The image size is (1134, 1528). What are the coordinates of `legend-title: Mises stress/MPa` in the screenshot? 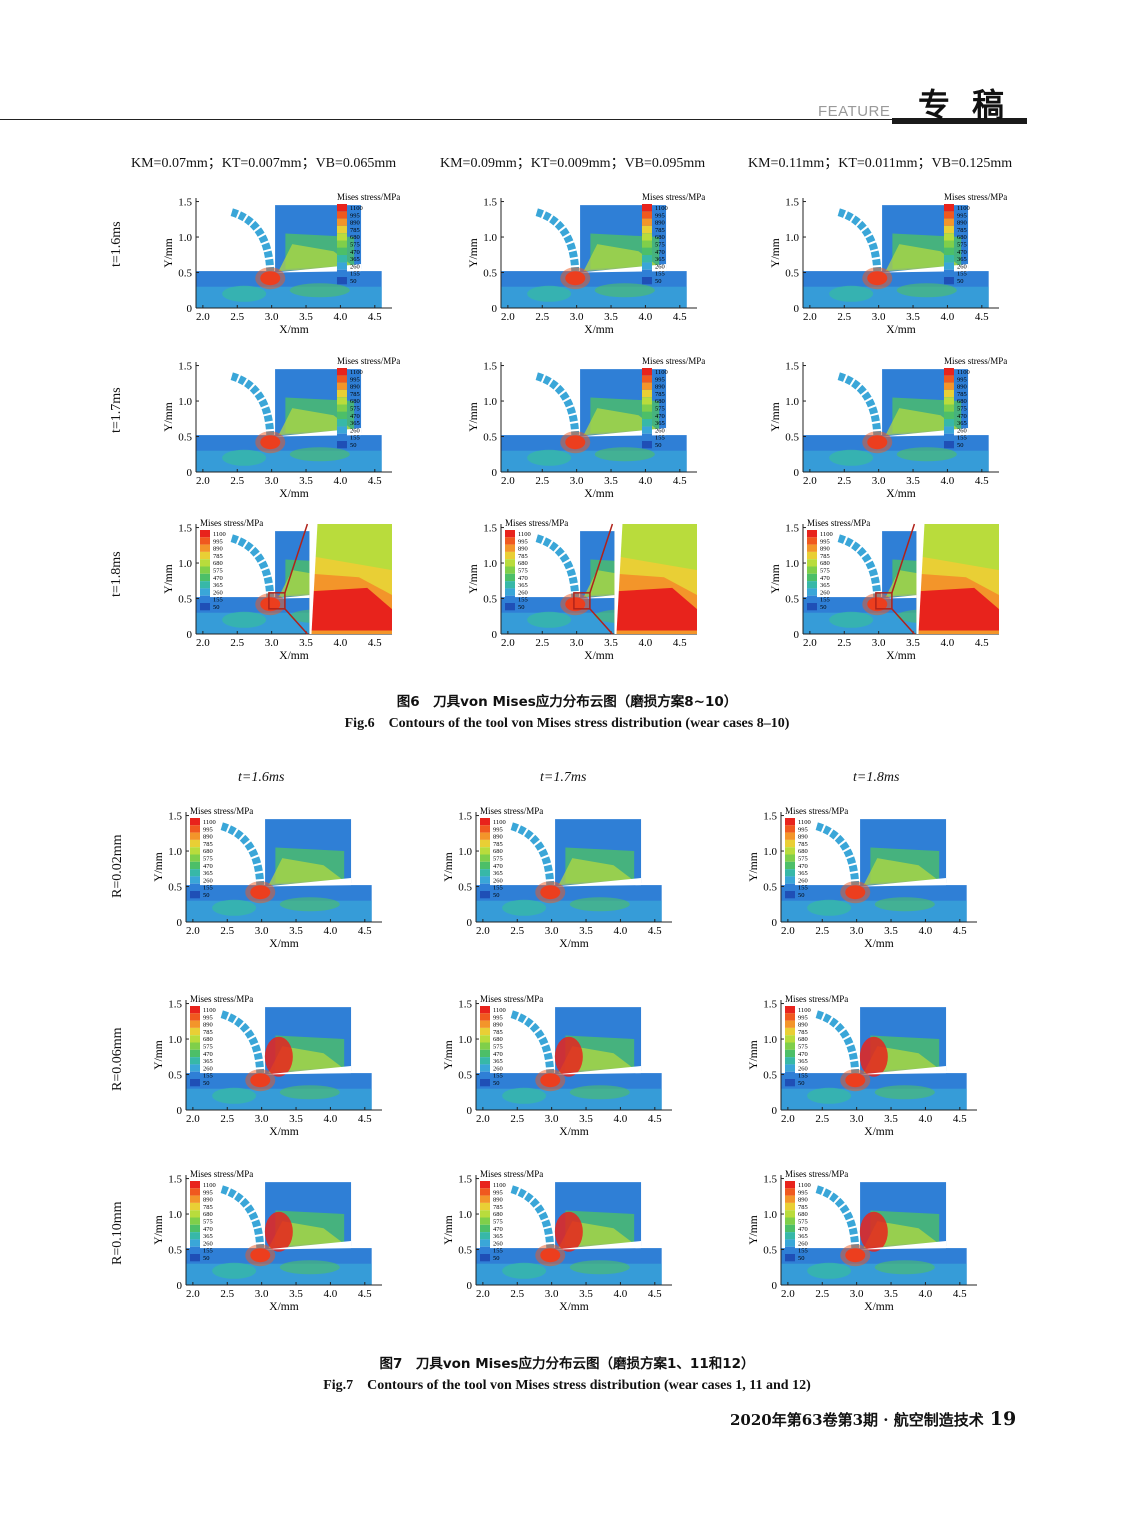 It's located at (673, 361).